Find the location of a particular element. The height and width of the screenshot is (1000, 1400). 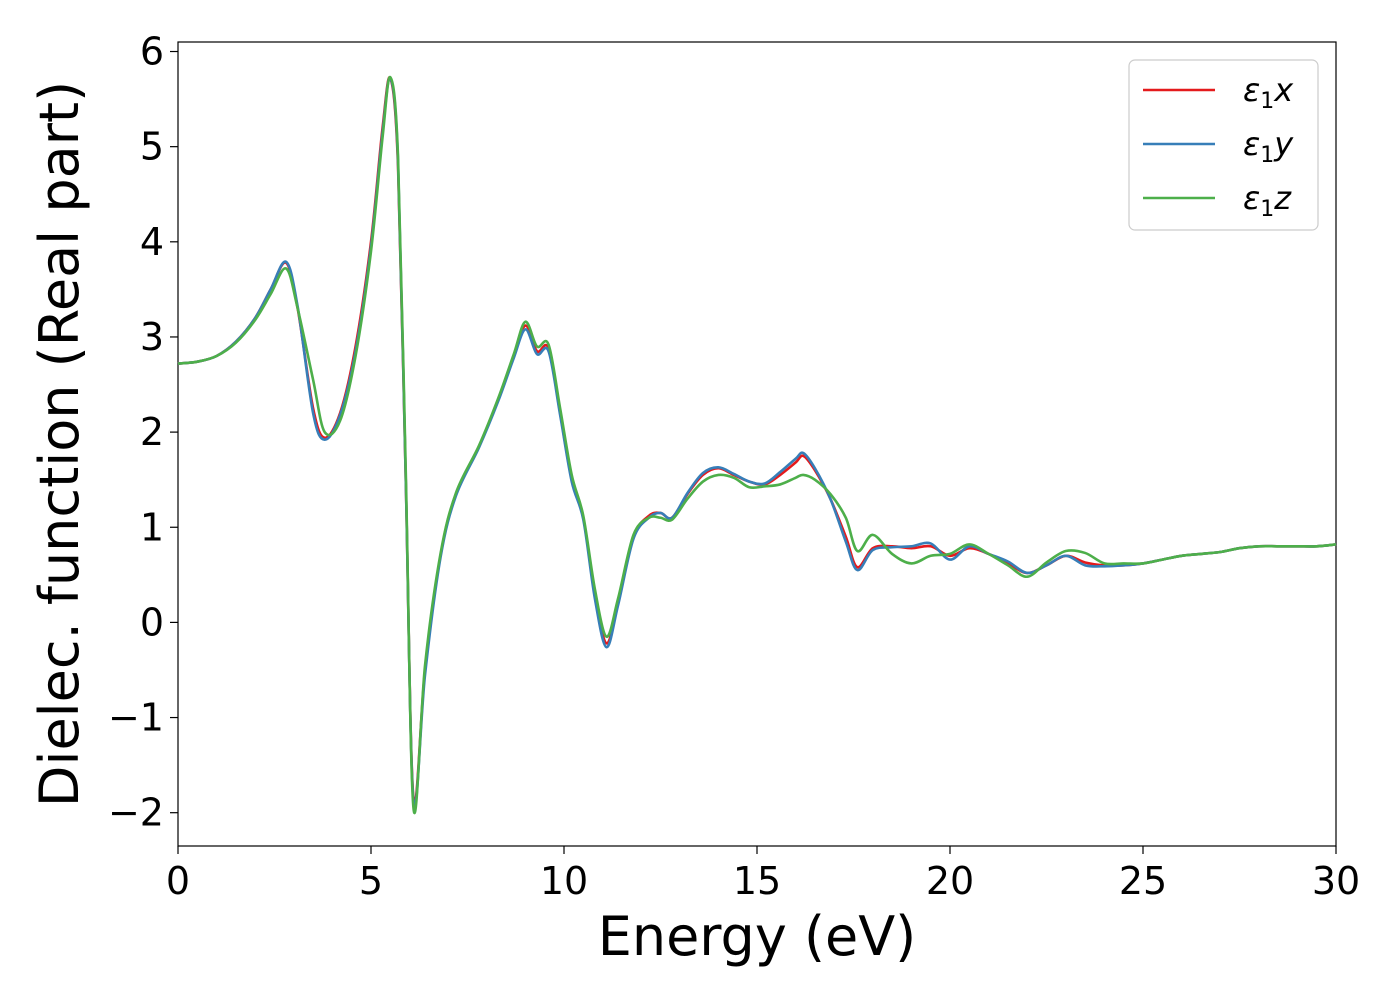

legend-box is located at coordinates (1223, 145).